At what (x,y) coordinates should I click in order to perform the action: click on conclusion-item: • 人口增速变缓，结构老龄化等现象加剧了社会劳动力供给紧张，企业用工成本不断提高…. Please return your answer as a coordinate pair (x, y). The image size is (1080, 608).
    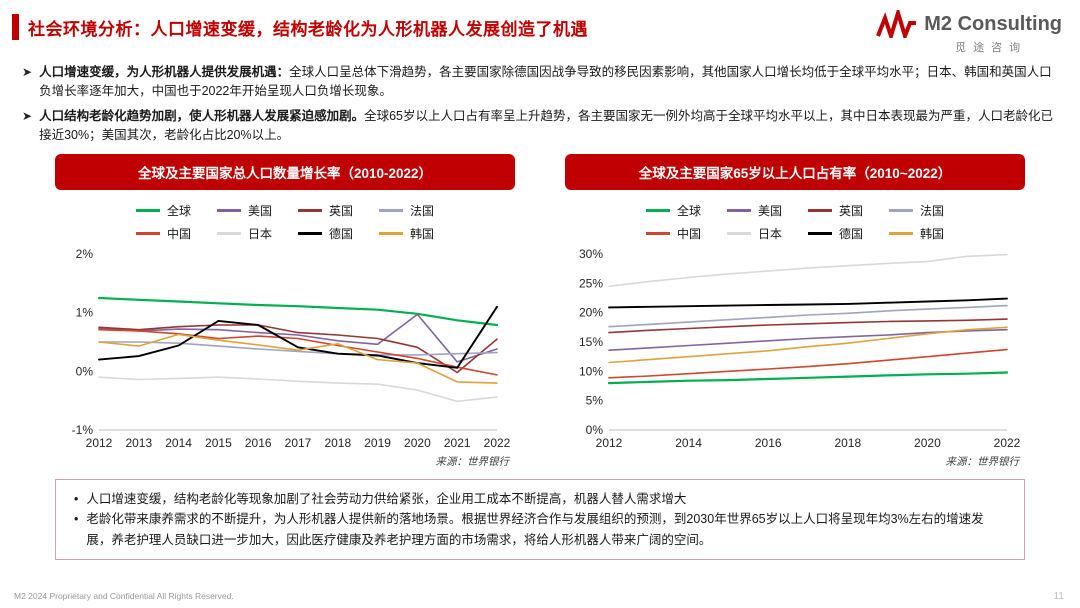
    Looking at the image, I should click on (540, 499).